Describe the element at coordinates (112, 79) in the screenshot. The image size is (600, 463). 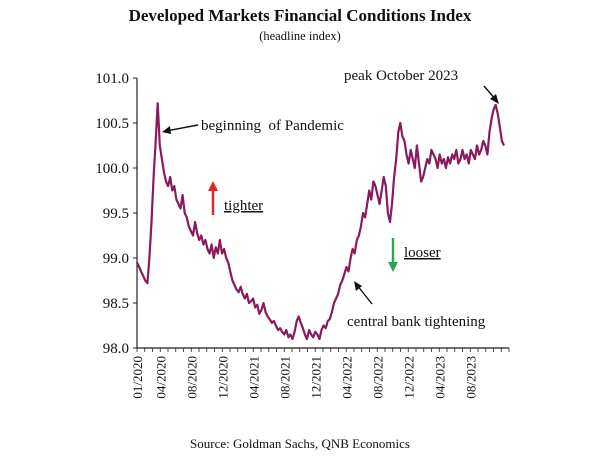
I see `y-tick-label: 101.0` at that location.